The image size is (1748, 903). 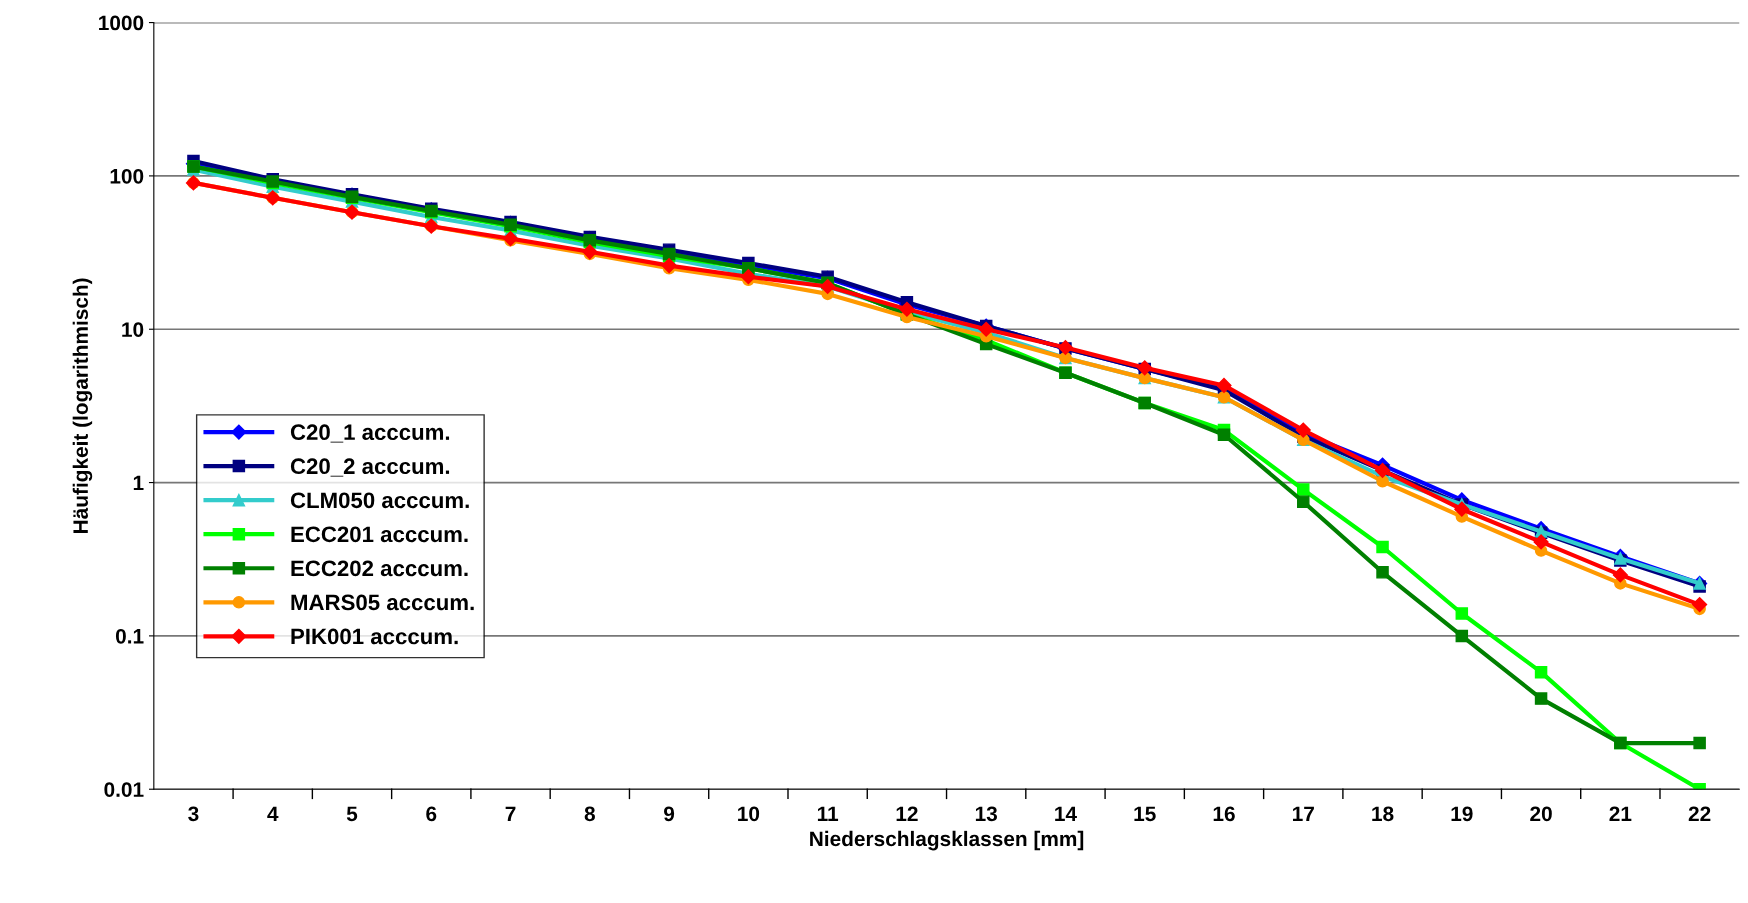 I want to click on x-tick-label: 4, so click(x=273, y=813).